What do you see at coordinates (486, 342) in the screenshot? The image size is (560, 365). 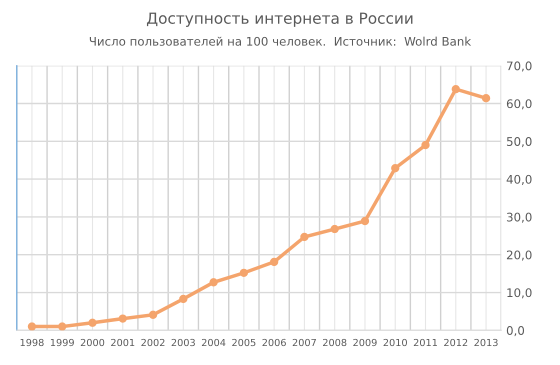 I see `x-tick-label: 2013` at bounding box center [486, 342].